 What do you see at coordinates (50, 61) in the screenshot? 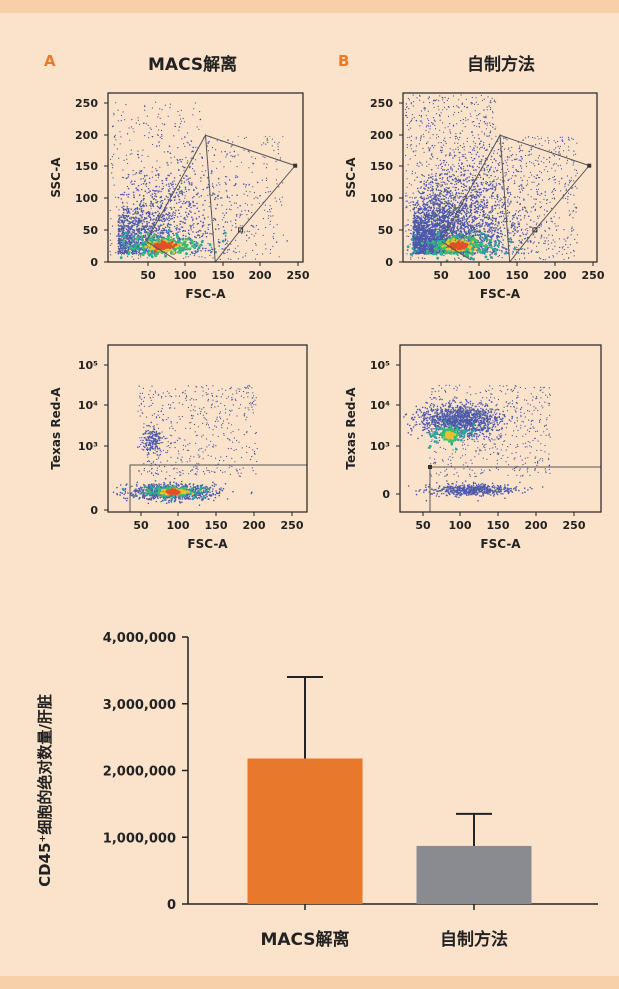
I see `panel-a-letter: A` at bounding box center [50, 61].